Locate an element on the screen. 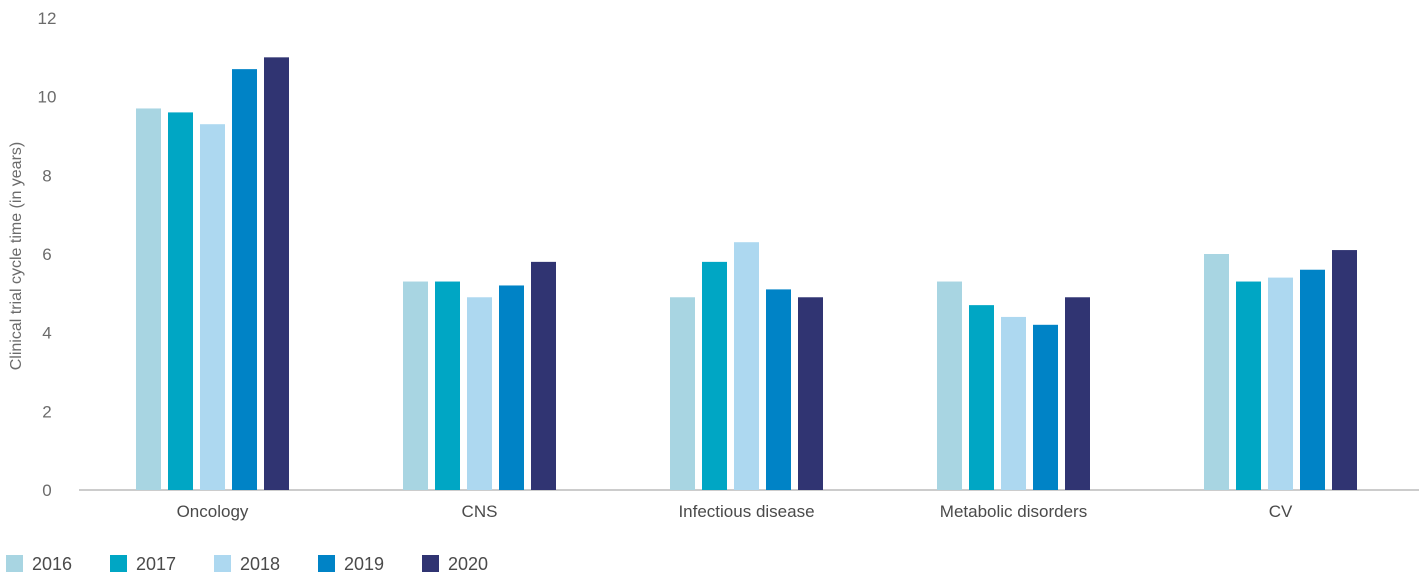 Image resolution: width=1419 pixels, height=574 pixels. y-tick-label: 6 is located at coordinates (46, 254).